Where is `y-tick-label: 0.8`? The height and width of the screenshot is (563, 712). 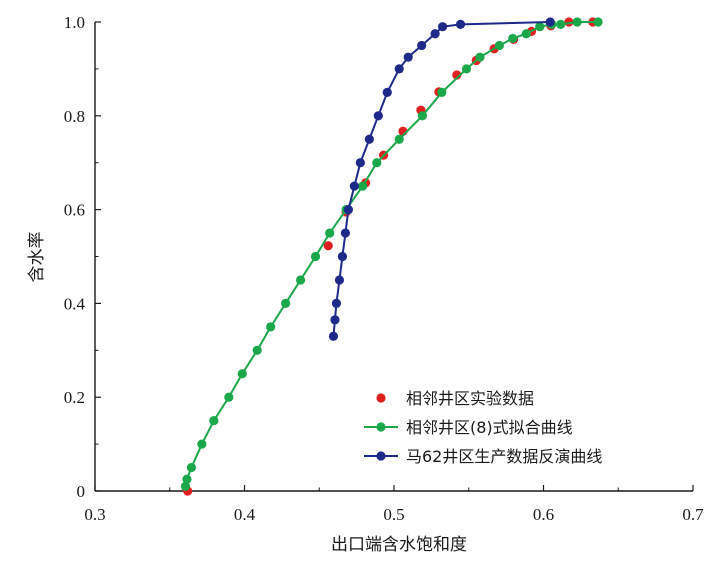 y-tick-label: 0.8 is located at coordinates (74, 116).